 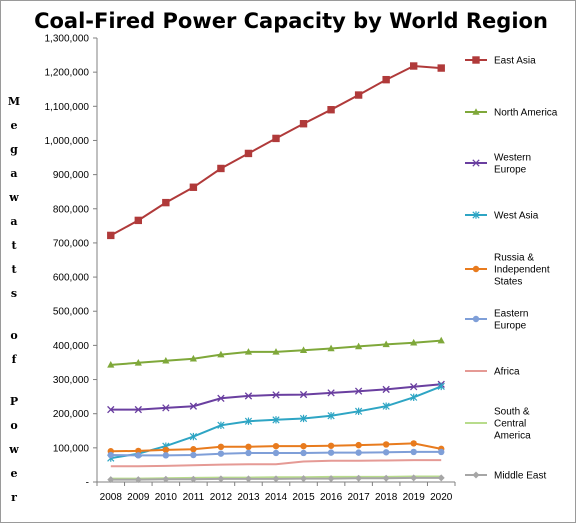 I want to click on series-line, so click(x=276, y=463).